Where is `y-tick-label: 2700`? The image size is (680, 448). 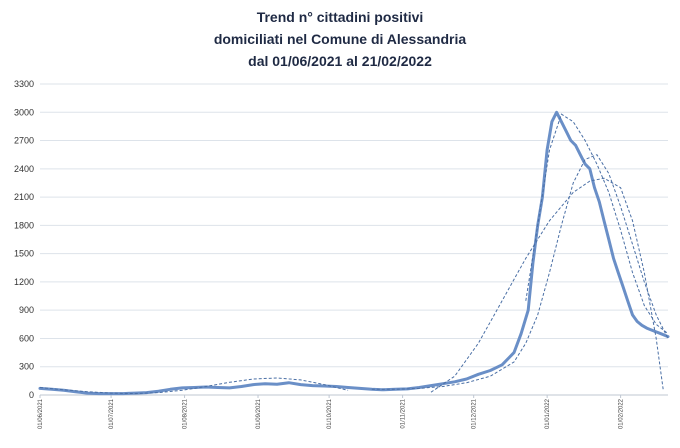
y-tick-label: 2700 is located at coordinates (24, 141).